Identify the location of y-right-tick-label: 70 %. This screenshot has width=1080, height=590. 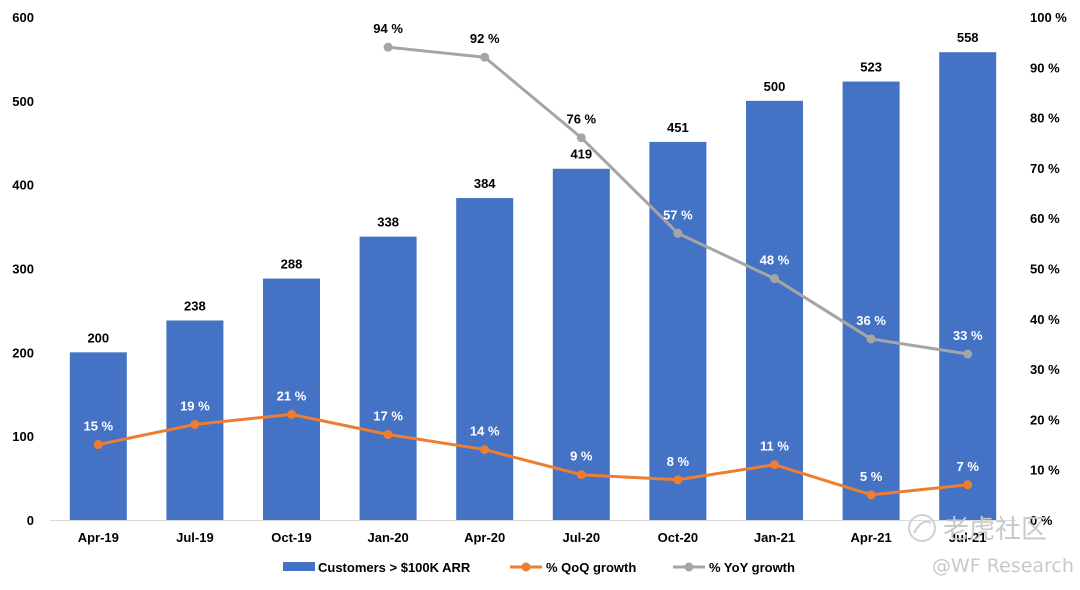
(1045, 168).